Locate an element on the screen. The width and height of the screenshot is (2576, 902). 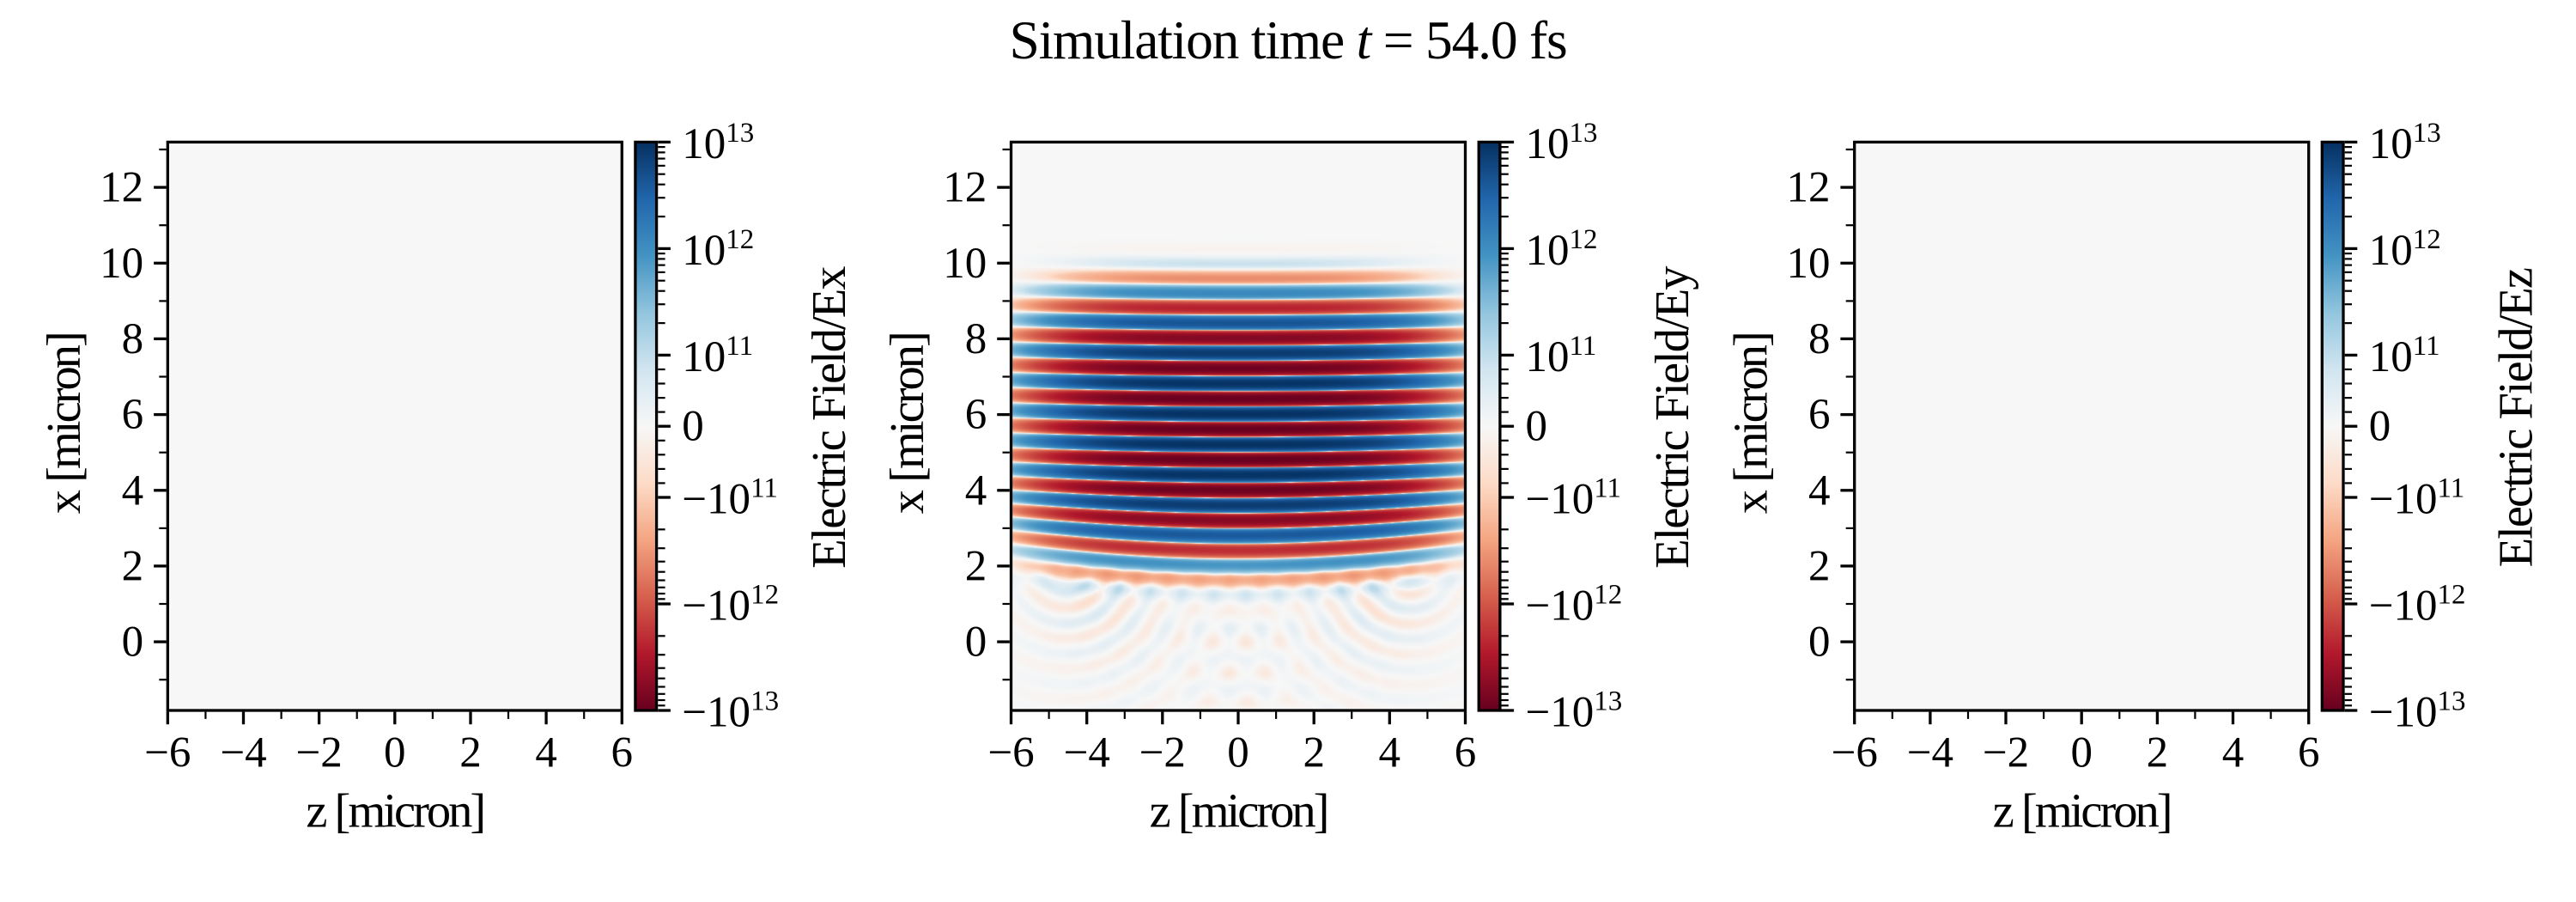
svg-text: Electric Field/Ey is located at coordinates (1672, 417).